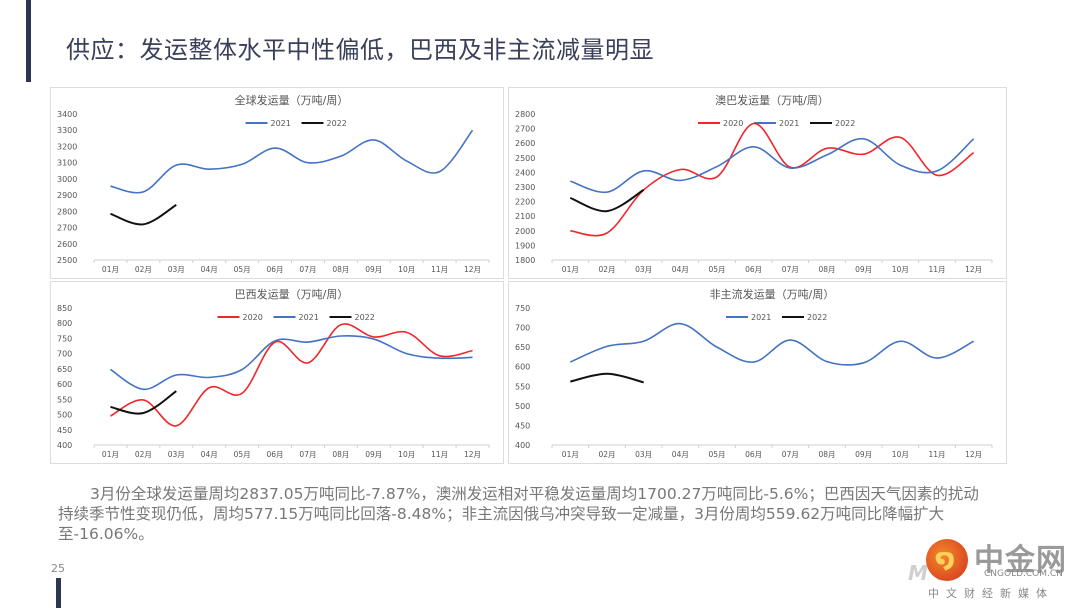 This screenshot has height=608, width=1080. Describe the element at coordinates (64, 430) in the screenshot. I see `y-tick-label: 450` at that location.